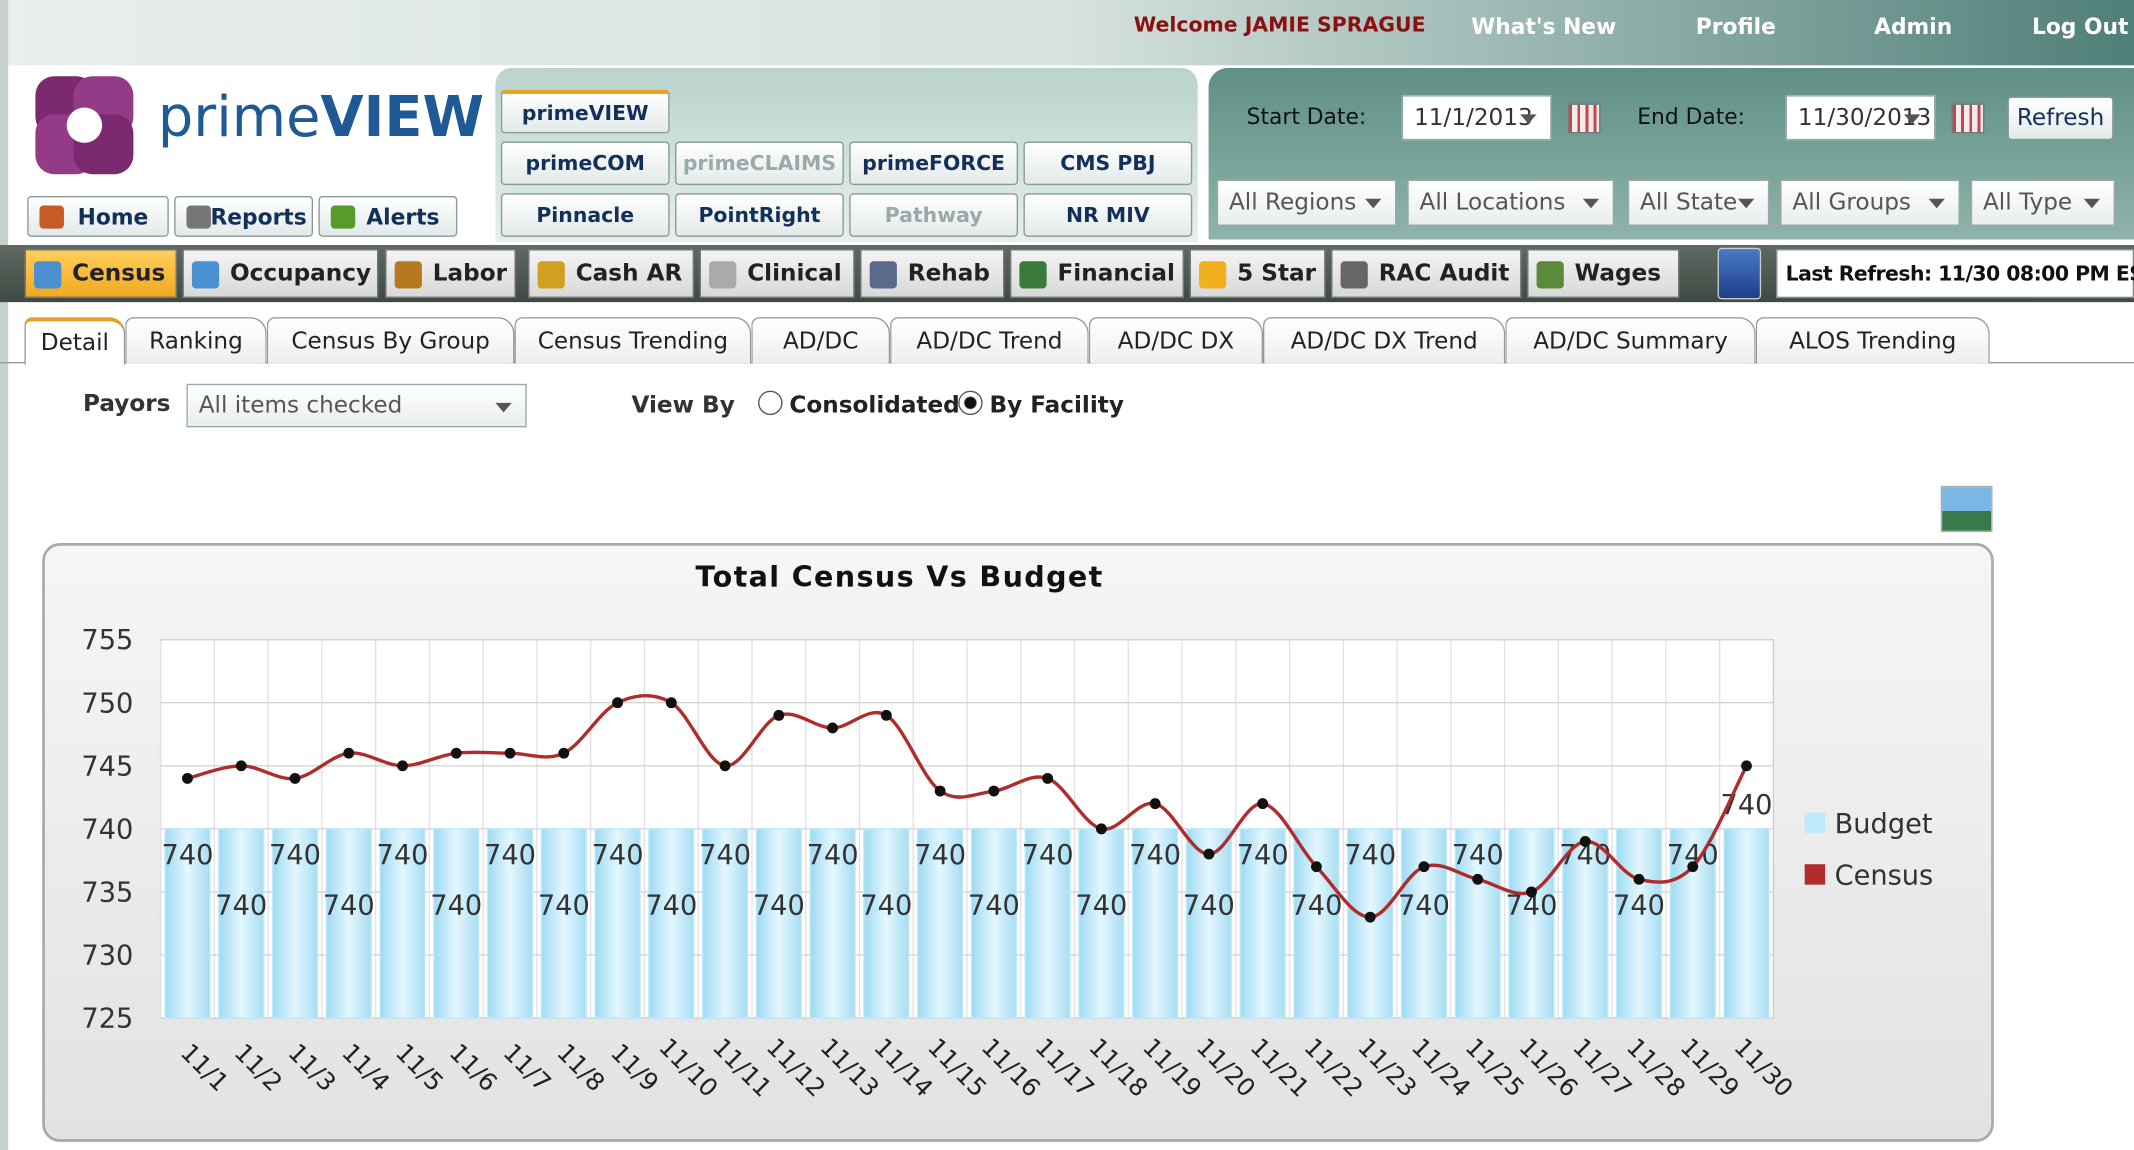 The height and width of the screenshot is (1150, 2134). I want to click on header-link: What's New, so click(1544, 26).